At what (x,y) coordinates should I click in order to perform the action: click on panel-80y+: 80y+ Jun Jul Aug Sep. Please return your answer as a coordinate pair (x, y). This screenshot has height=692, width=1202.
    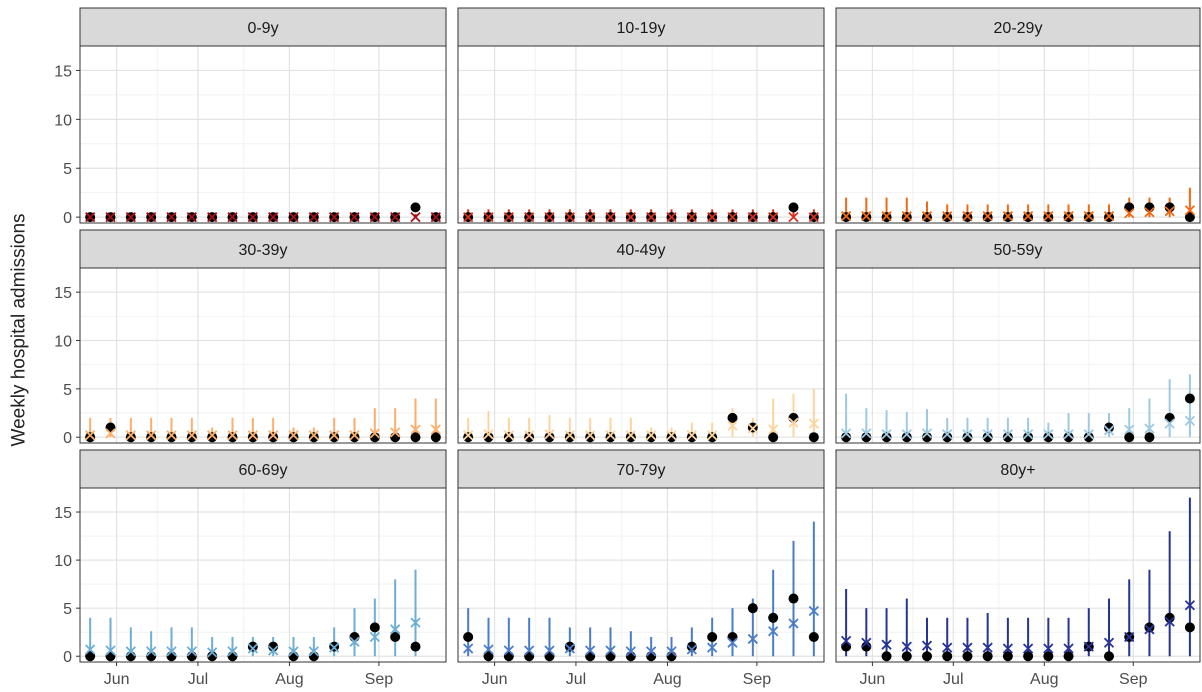
    Looking at the image, I should click on (1018, 568).